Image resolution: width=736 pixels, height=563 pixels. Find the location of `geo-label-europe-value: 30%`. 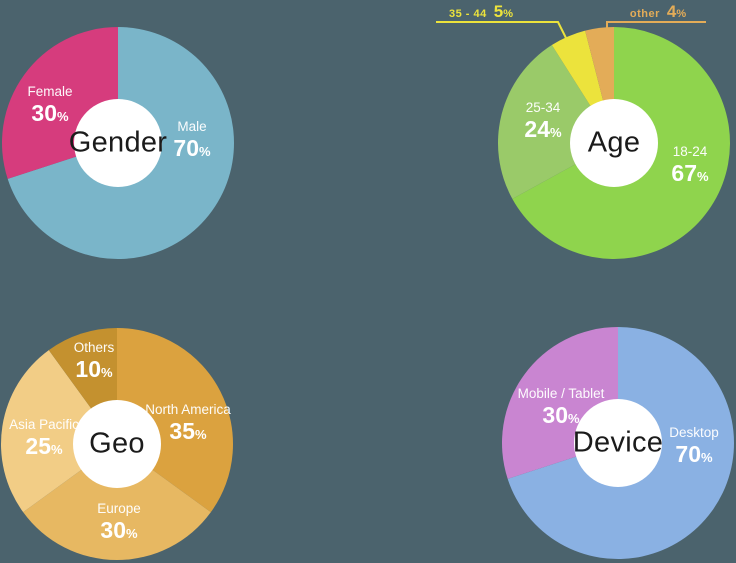

geo-label-europe-value: 30% is located at coordinates (119, 530).